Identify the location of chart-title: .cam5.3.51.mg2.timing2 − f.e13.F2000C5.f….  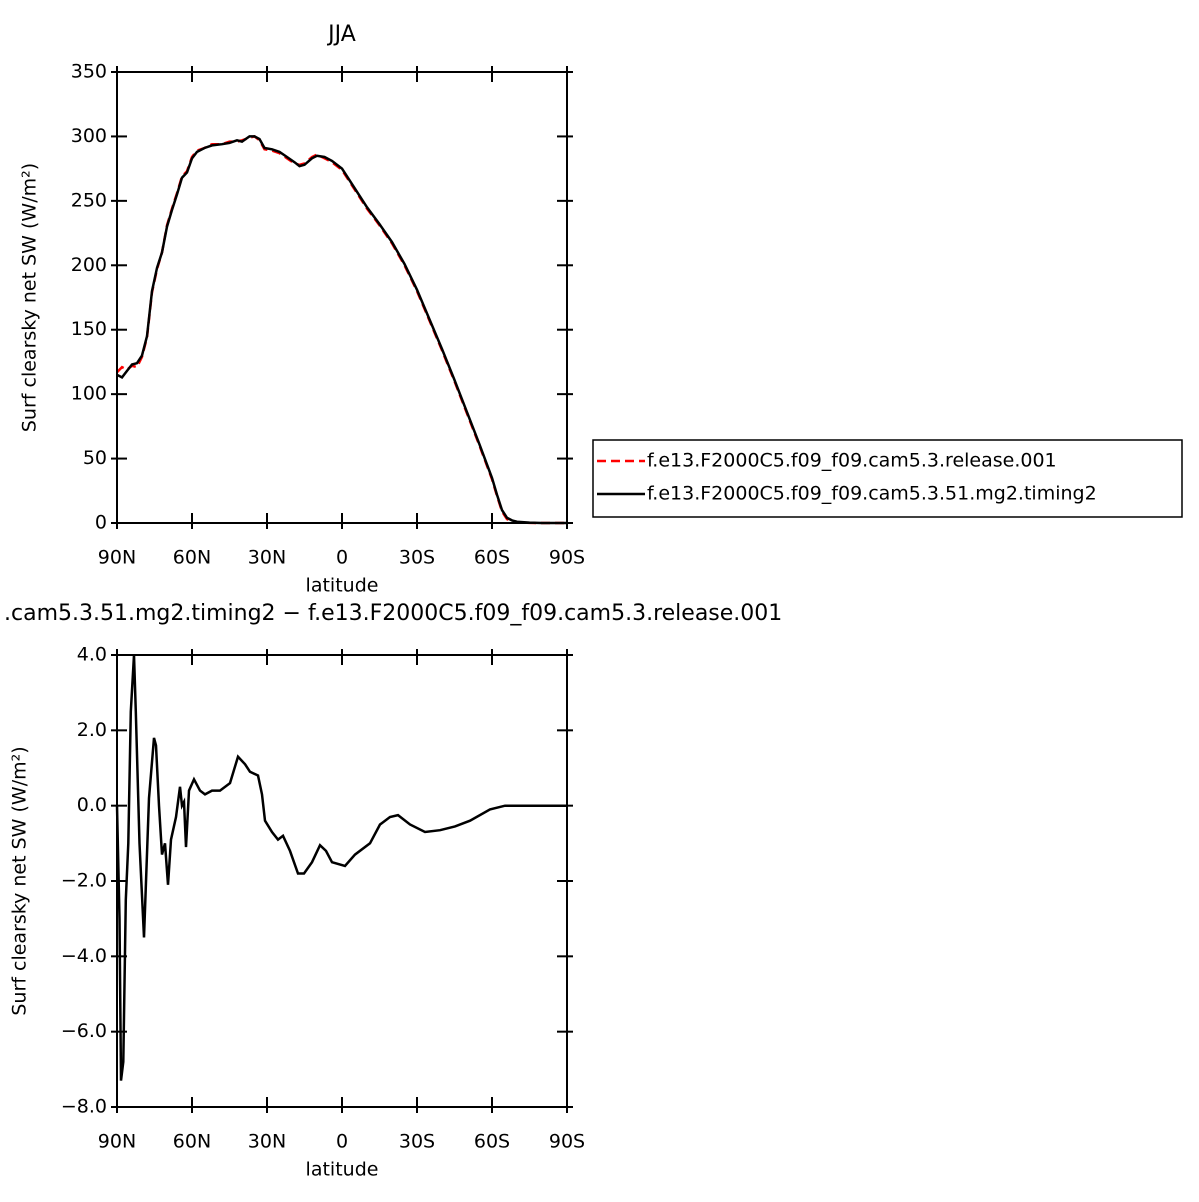
(393, 613).